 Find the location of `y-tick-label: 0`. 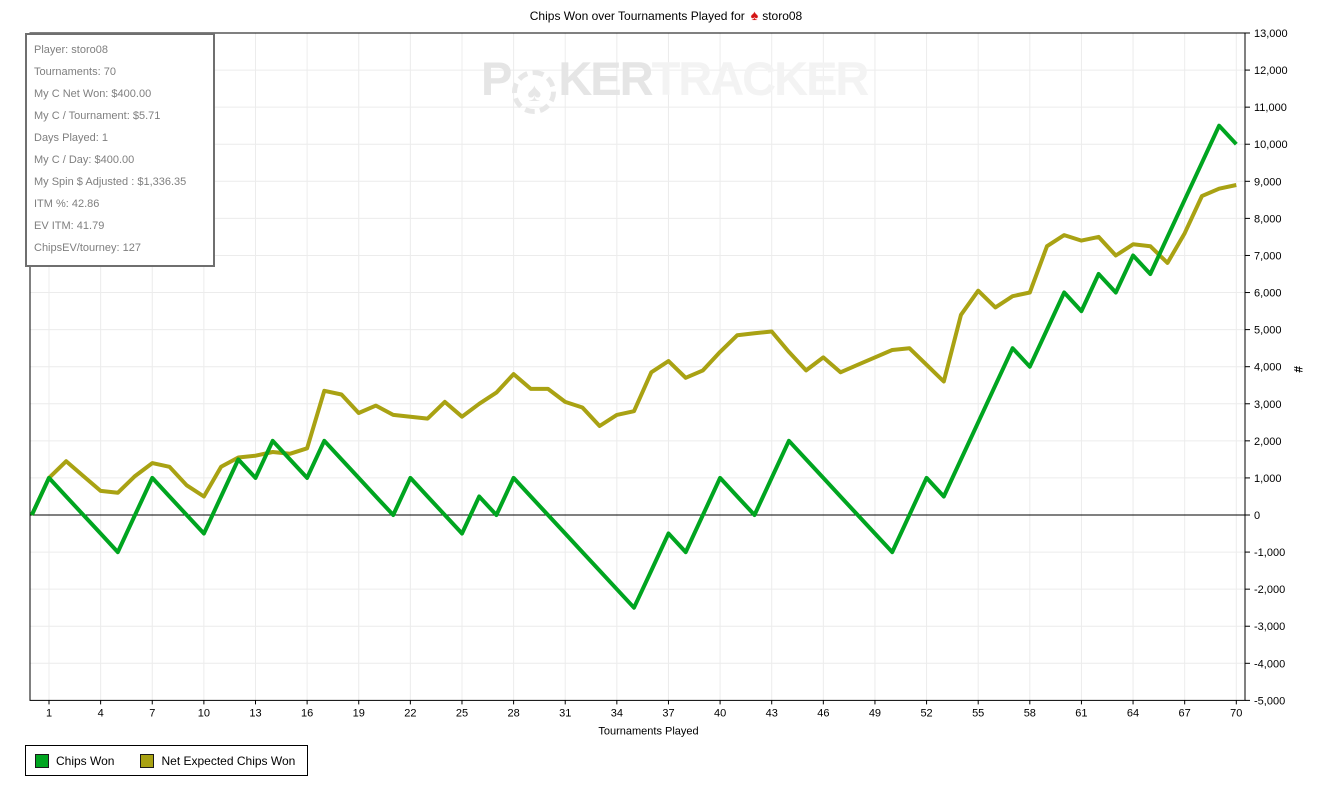

y-tick-label: 0 is located at coordinates (1257, 516).